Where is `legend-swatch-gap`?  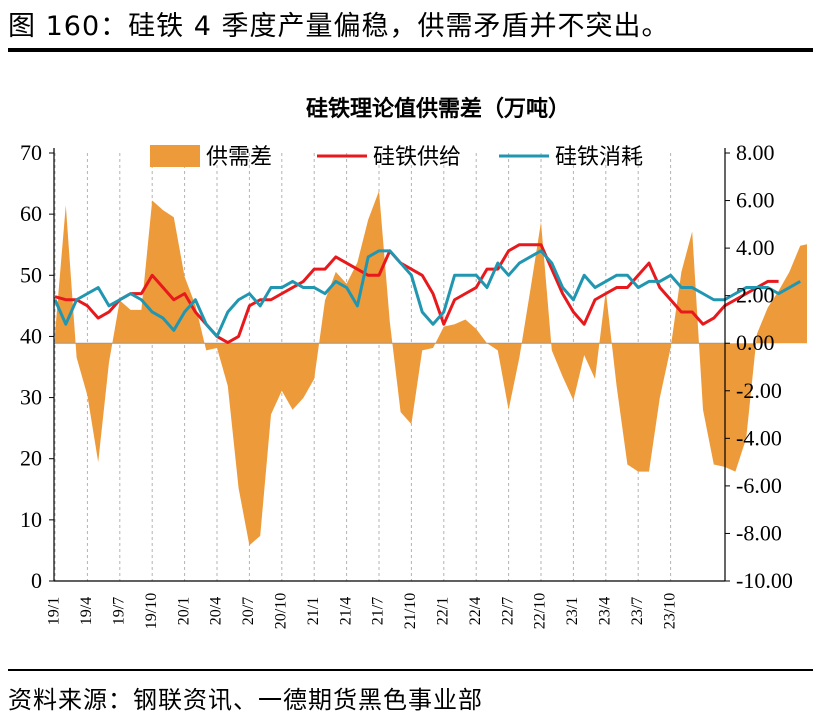 legend-swatch-gap is located at coordinates (175, 156).